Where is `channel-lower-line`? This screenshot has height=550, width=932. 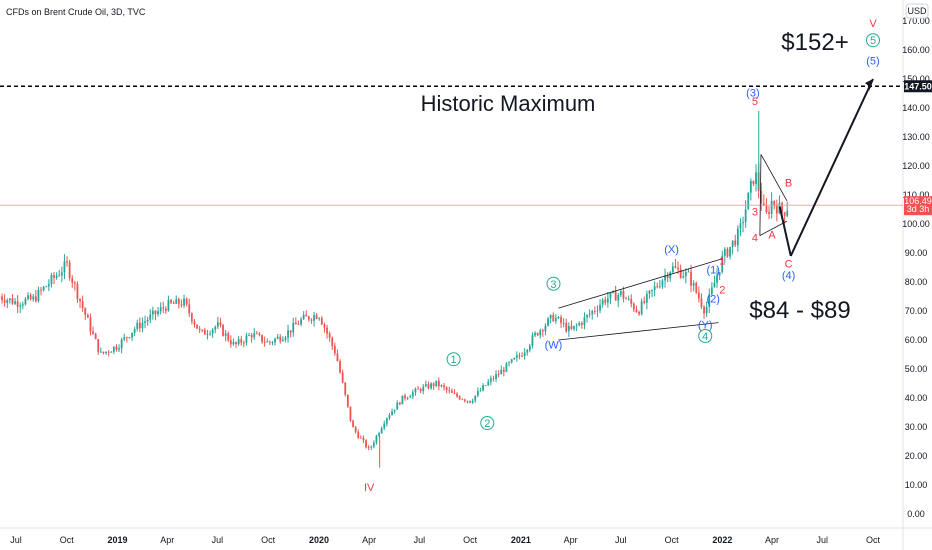 channel-lower-line is located at coordinates (638, 331).